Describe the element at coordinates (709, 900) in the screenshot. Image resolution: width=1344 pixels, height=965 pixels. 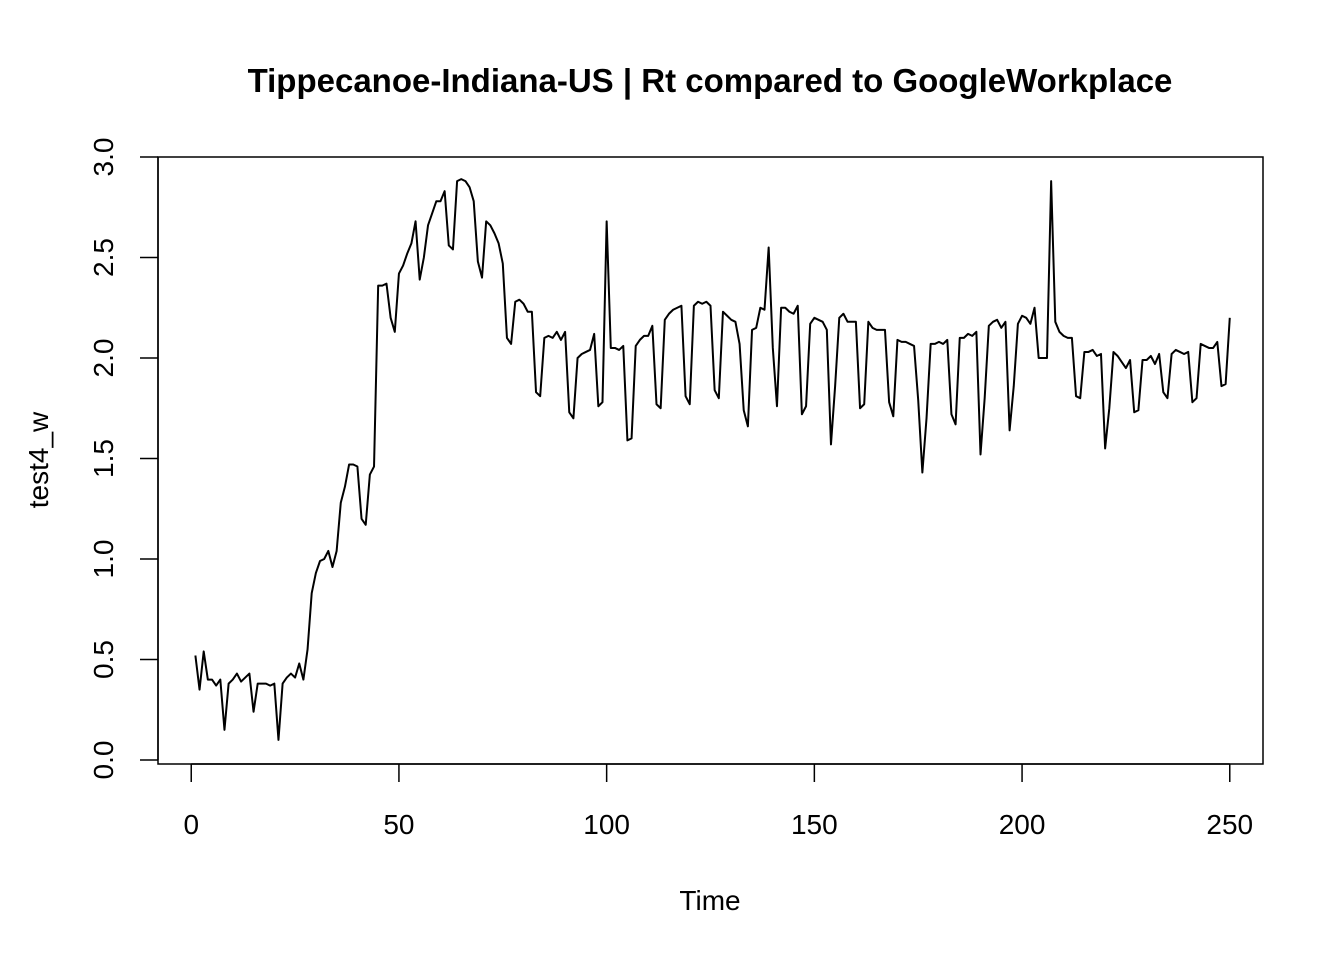
I see `x-axis-label: Time` at that location.